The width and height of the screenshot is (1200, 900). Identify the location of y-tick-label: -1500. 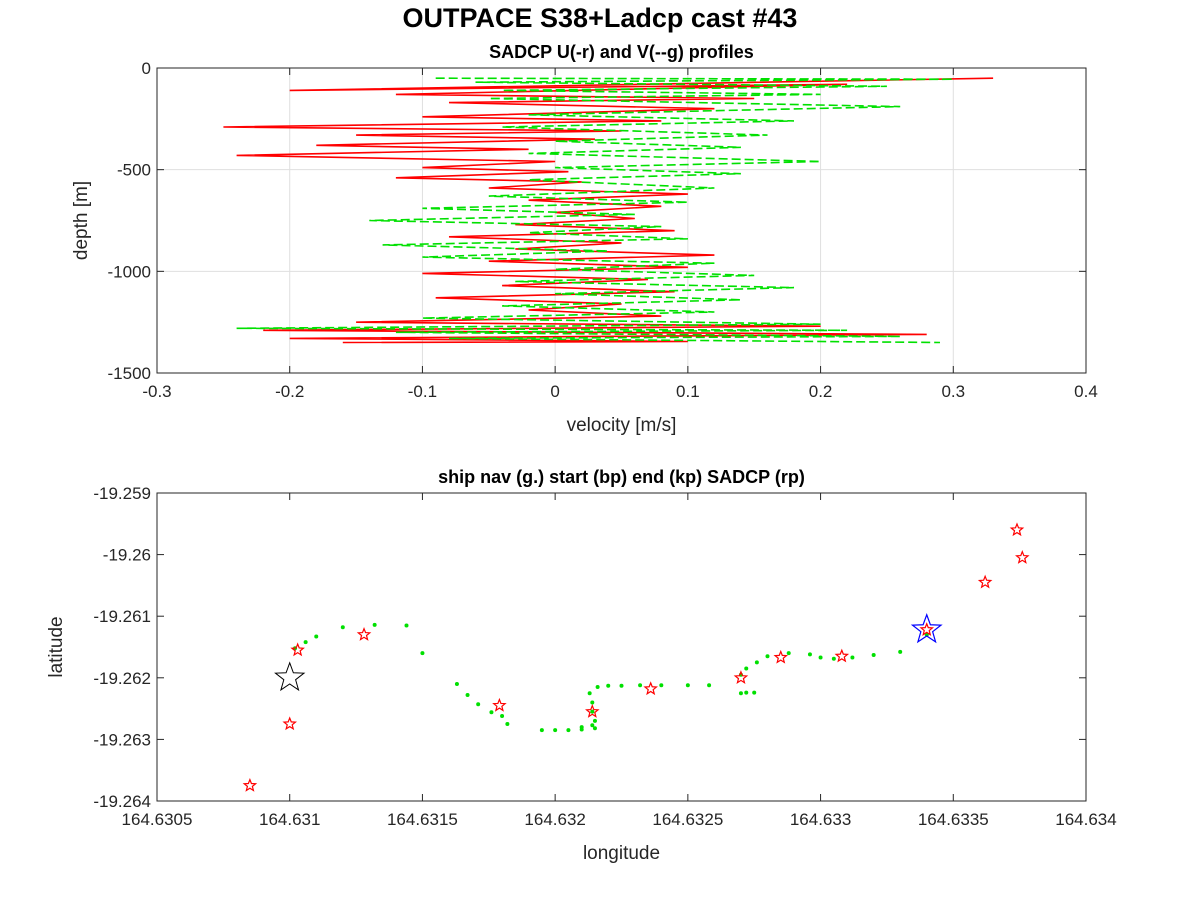
(129, 373).